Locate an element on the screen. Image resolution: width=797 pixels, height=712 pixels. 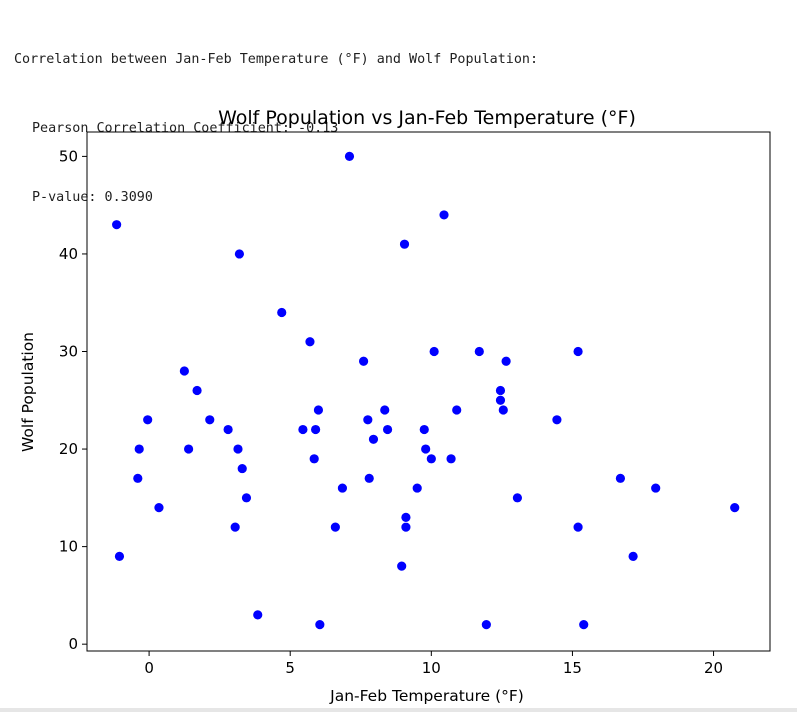
x-tick-label: 5 is located at coordinates (290, 668).